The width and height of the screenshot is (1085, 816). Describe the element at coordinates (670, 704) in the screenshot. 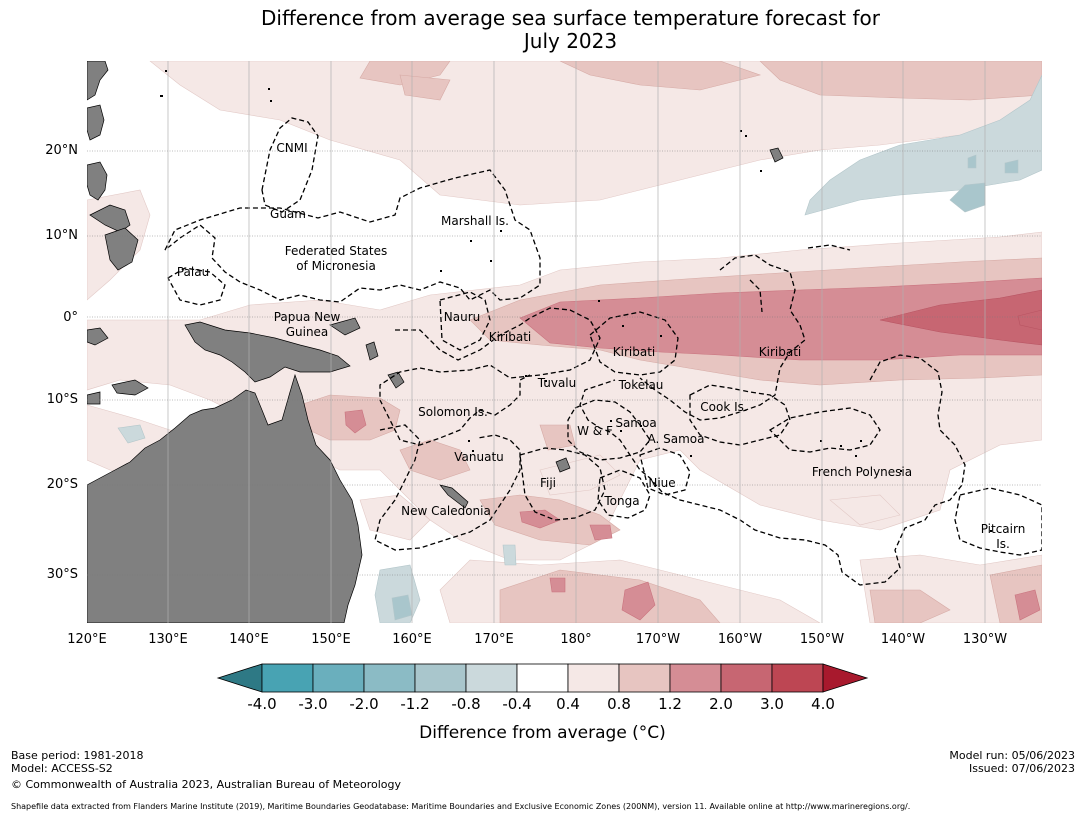

I see `cb-tick-8: 1.2` at that location.